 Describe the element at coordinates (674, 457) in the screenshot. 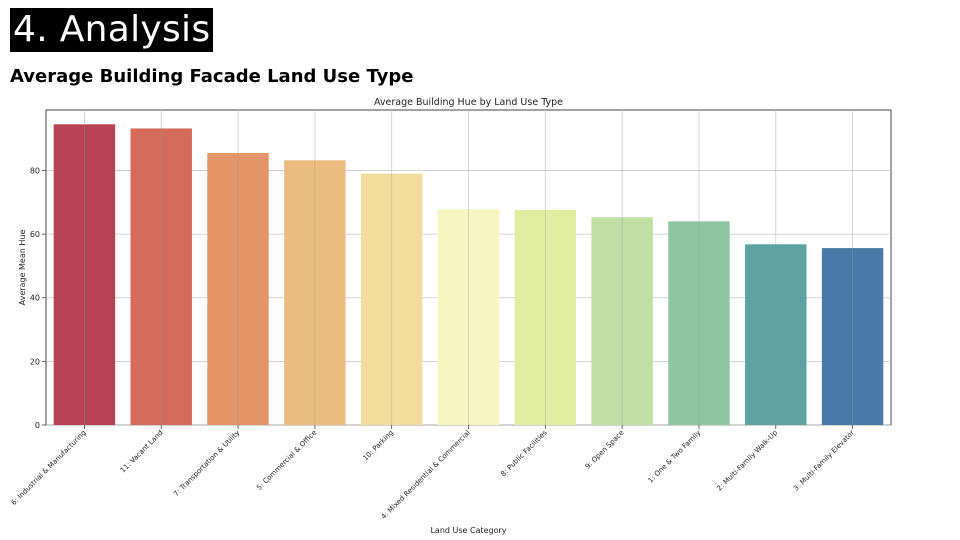

I see `x-tick-label: 1: One & Two Family` at that location.